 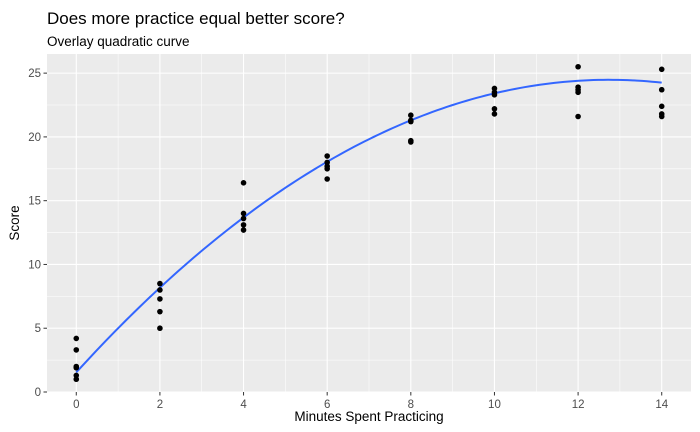 I want to click on y-tick-label: 10, so click(x=34, y=265).